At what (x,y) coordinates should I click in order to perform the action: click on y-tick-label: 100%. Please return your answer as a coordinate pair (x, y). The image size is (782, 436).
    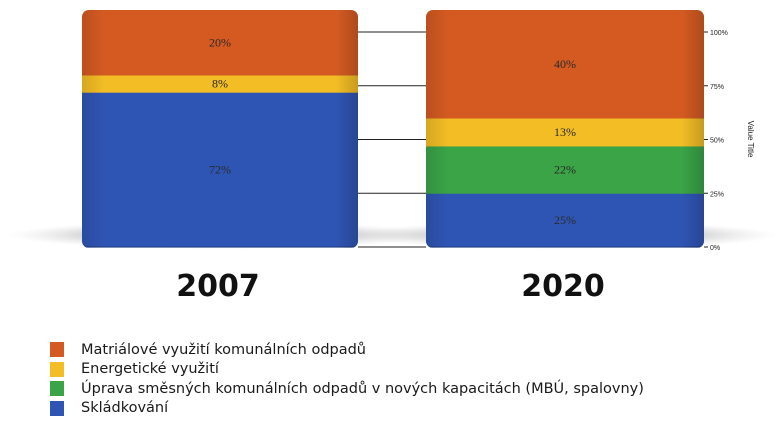
    Looking at the image, I should click on (719, 33).